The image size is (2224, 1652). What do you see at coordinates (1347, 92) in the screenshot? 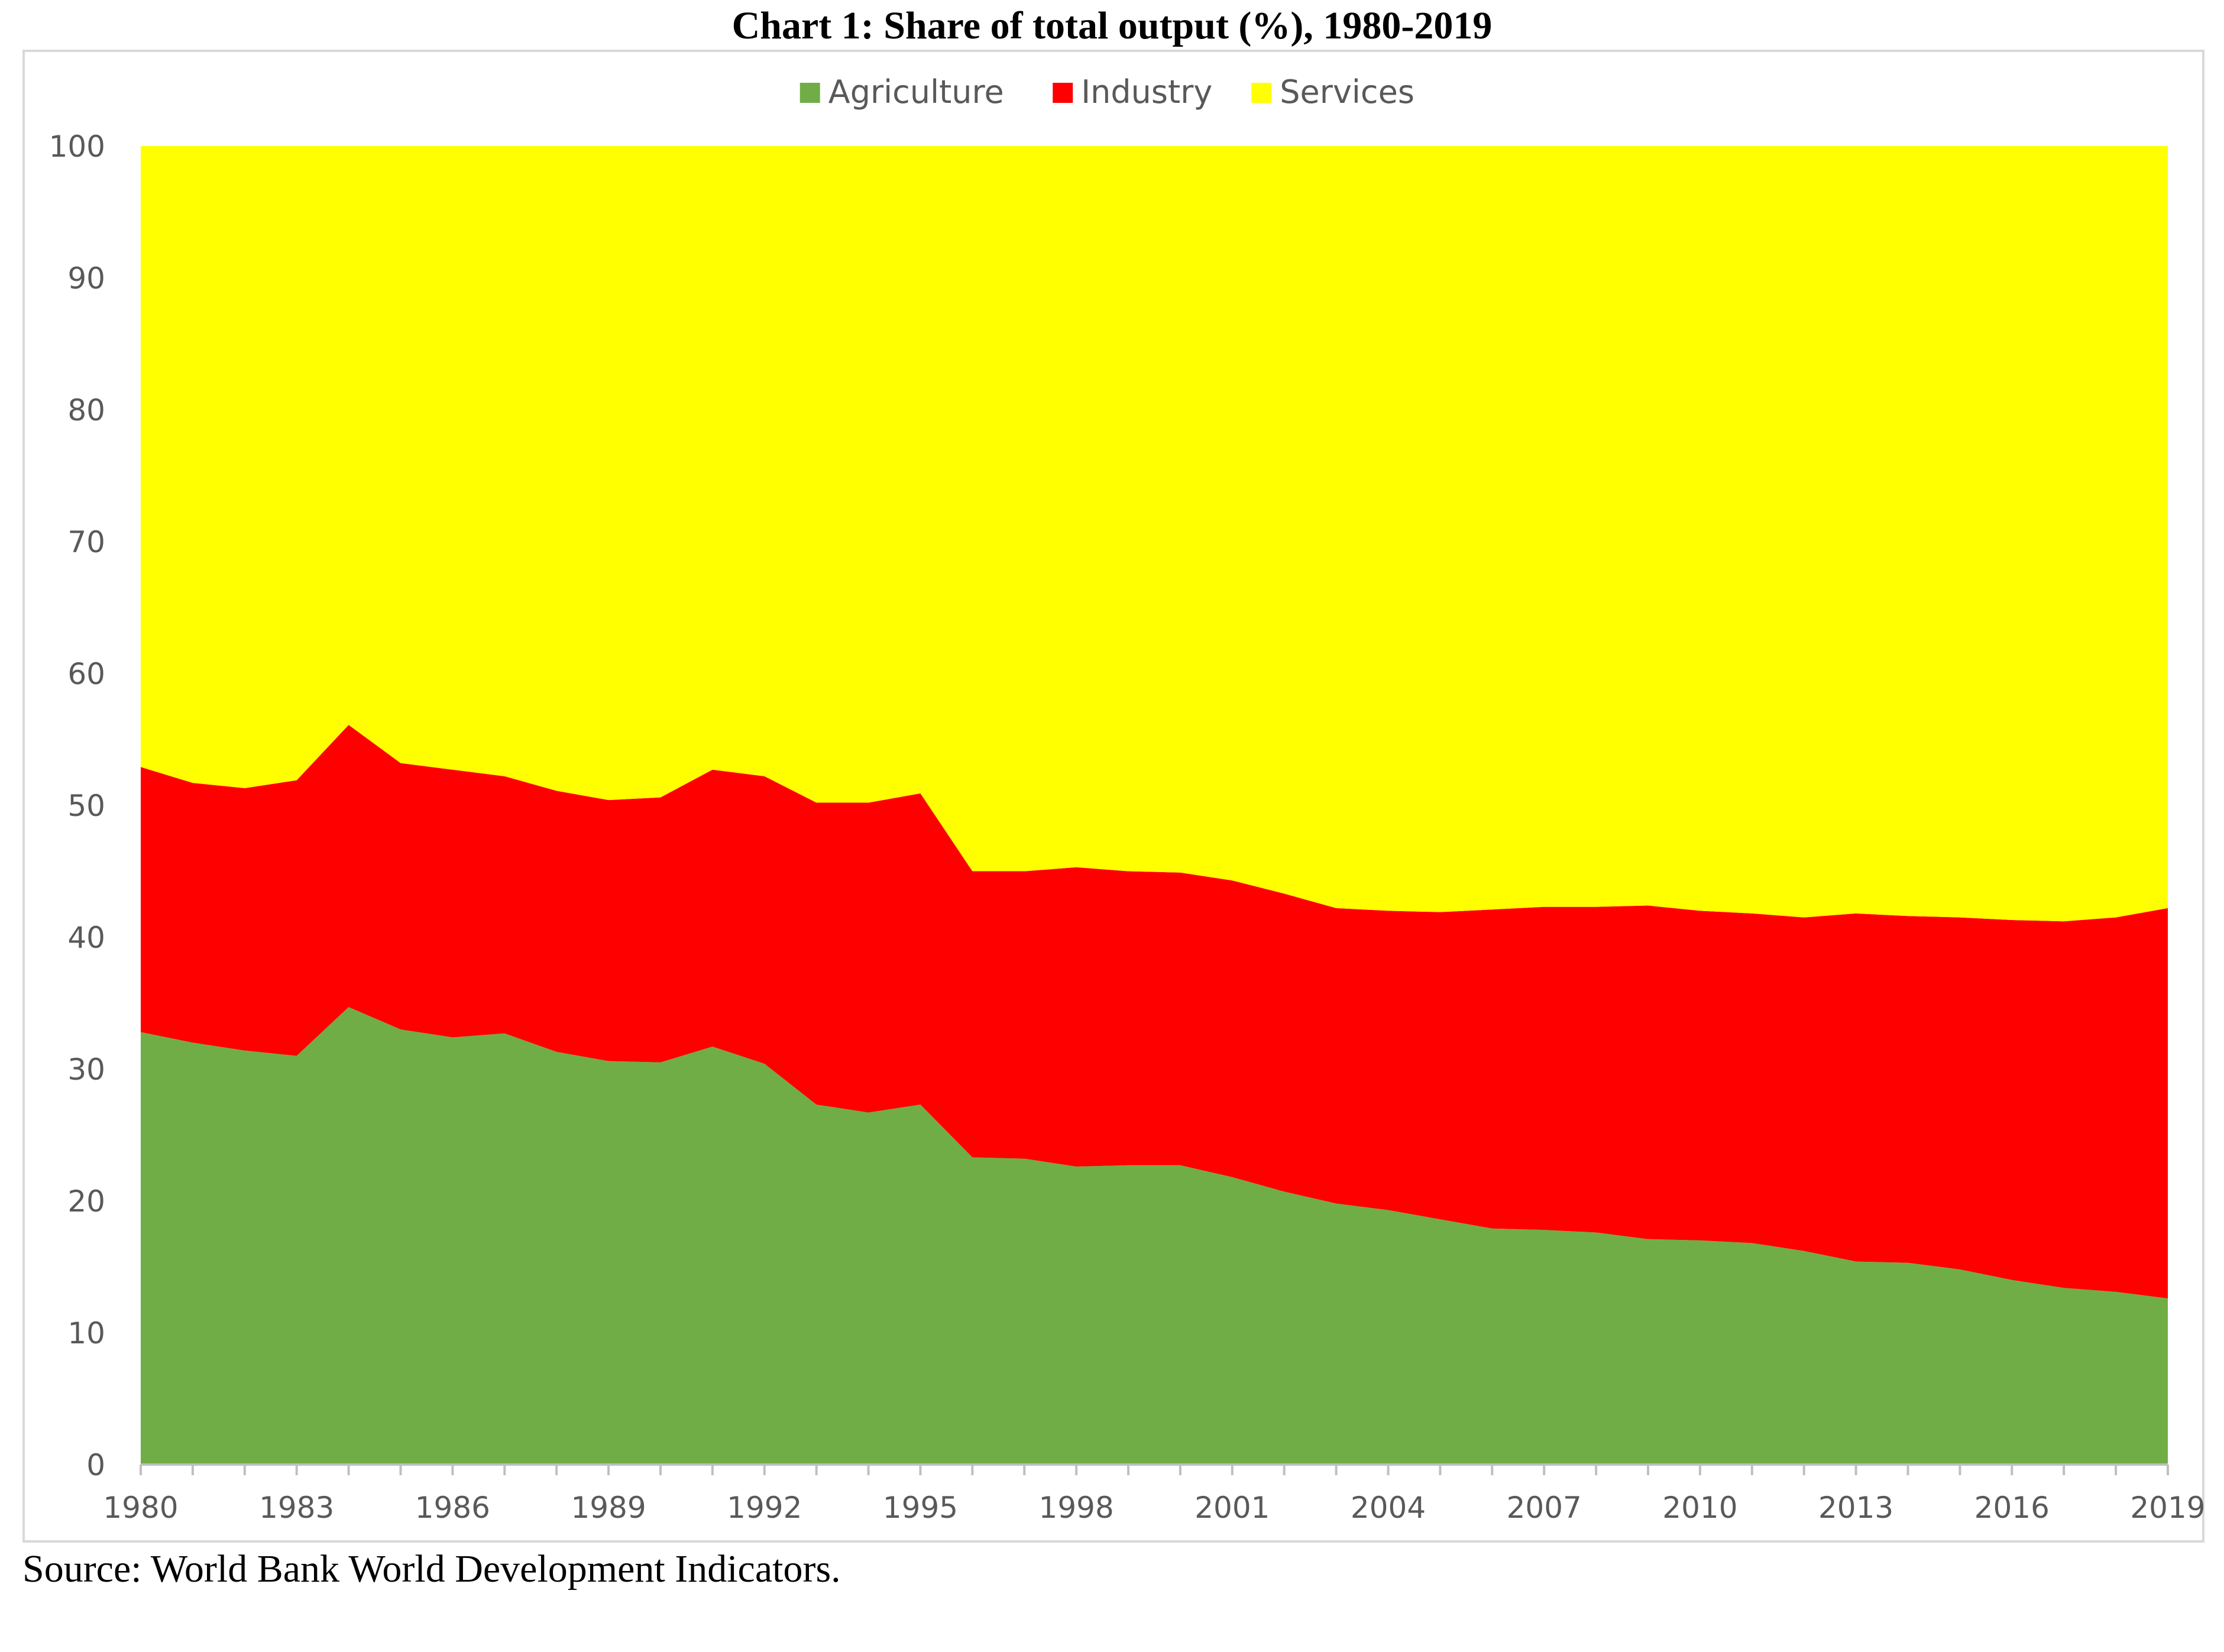
I see `legend-label-services: Services` at bounding box center [1347, 92].